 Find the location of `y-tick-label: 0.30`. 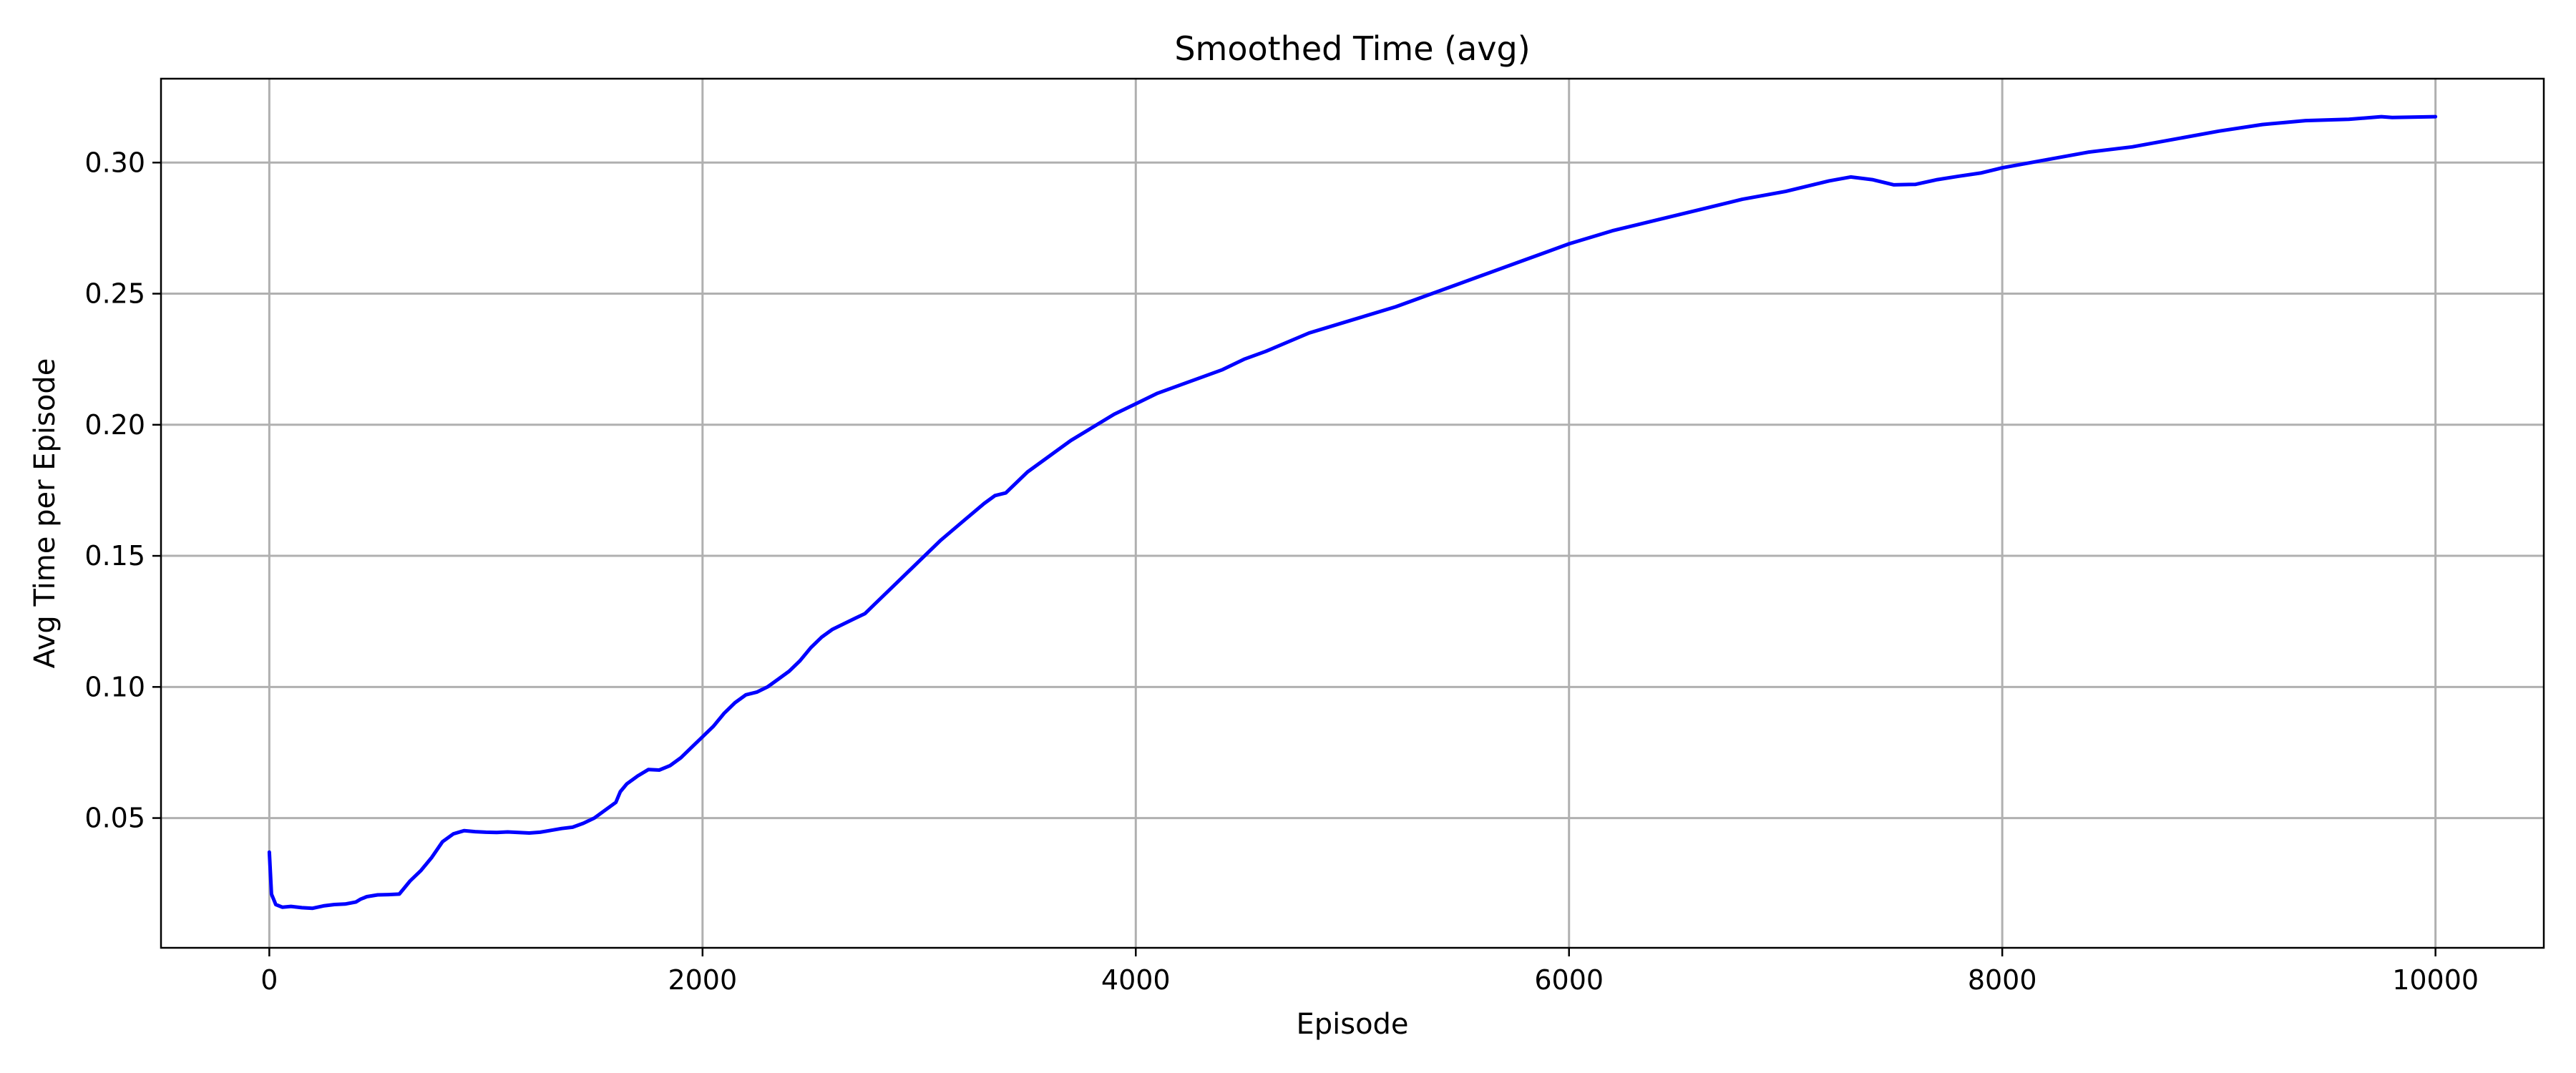

y-tick-label: 0.30 is located at coordinates (114, 162).